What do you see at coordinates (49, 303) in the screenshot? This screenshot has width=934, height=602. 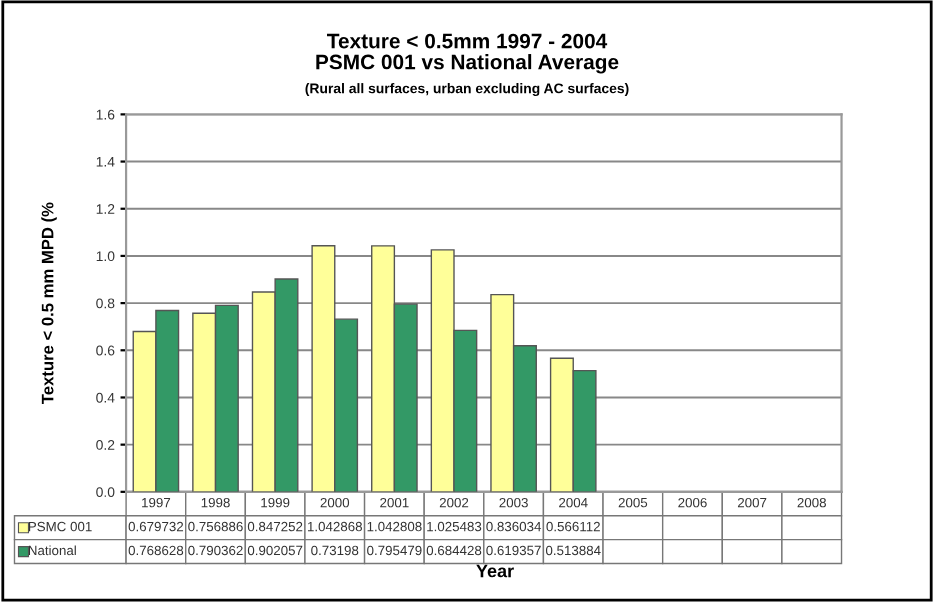 I see `y-axis-title: Texture < 0.5 mm MPD (%` at bounding box center [49, 303].